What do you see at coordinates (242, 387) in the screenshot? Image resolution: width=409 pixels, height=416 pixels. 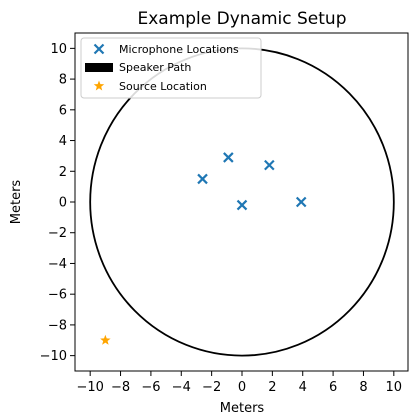 I see `x-tick-label: 0` at bounding box center [242, 387].